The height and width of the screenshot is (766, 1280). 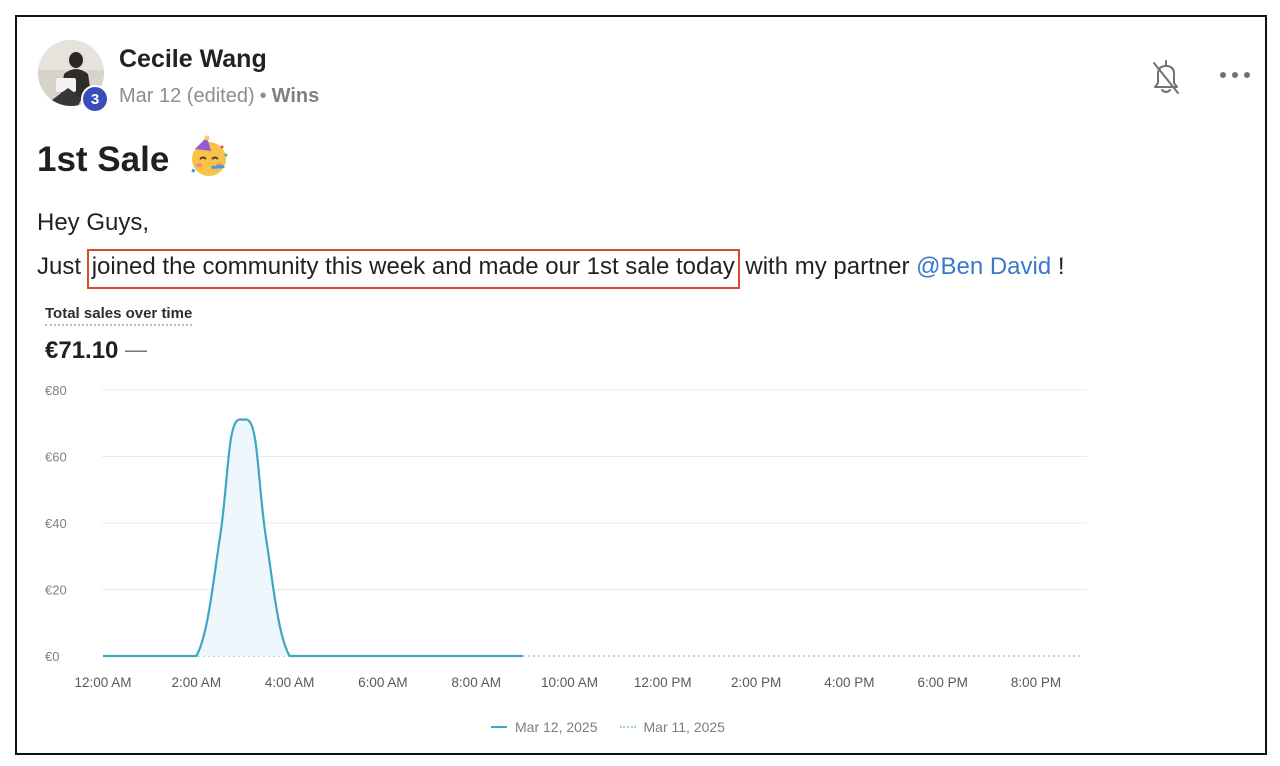 I want to click on legend-label-current: Mar 12, 2025, so click(x=556, y=727).